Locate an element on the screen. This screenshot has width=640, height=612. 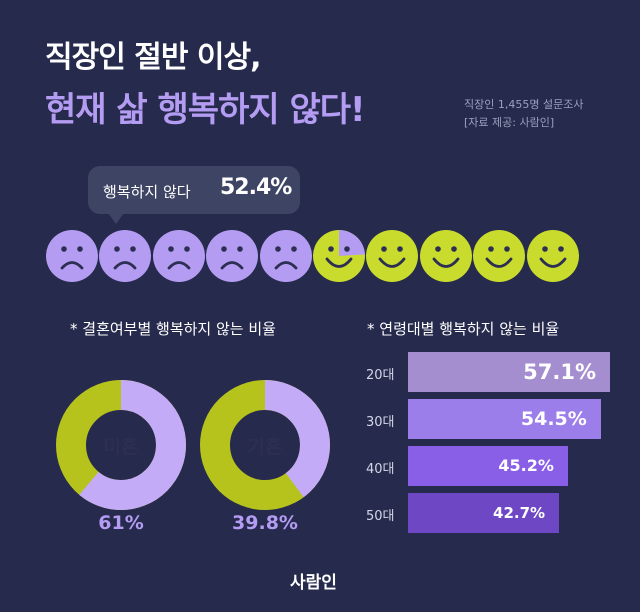
age-bars: 20대 57.1% 30대 54.5% 40대 45.2% 50대 42.7% is located at coordinates (490, 447).